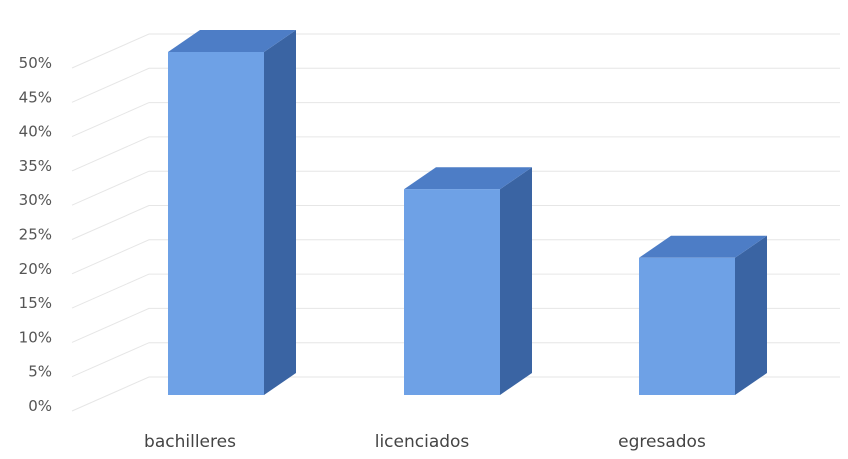 This screenshot has width=848, height=459. What do you see at coordinates (40, 372) in the screenshot?
I see `y-tick-label: 5%` at bounding box center [40, 372].